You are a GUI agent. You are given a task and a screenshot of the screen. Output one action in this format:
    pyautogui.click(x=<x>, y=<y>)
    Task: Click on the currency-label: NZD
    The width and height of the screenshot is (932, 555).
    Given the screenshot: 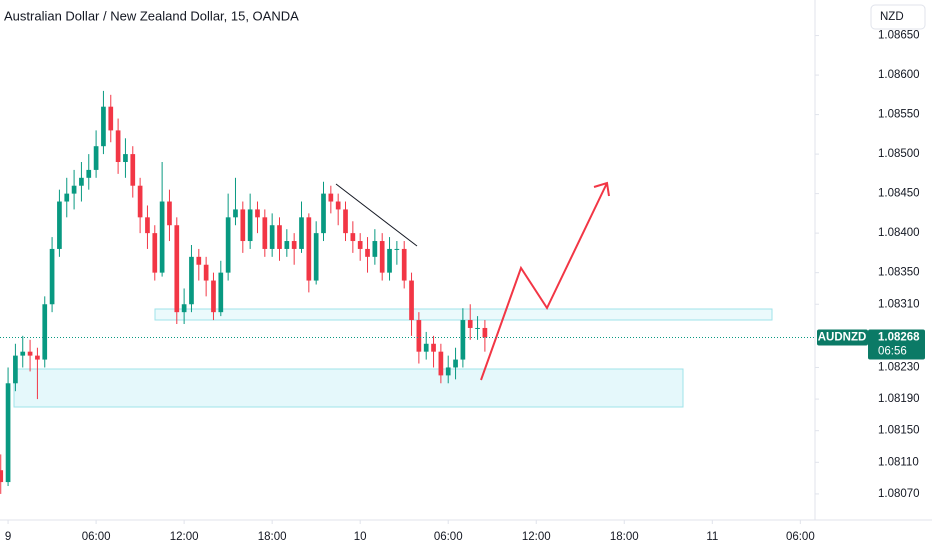 What is the action you would take?
    pyautogui.click(x=892, y=17)
    